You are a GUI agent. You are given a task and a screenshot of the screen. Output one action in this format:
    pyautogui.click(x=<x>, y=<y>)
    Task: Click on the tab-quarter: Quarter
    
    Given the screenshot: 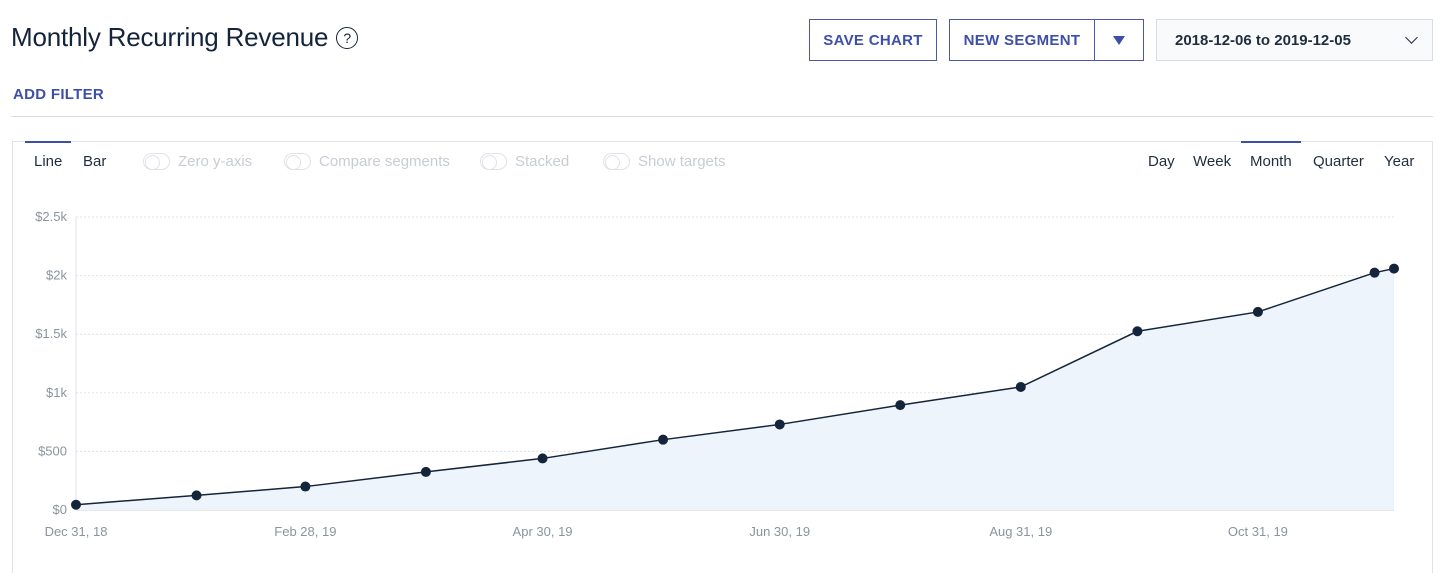 What is the action you would take?
    pyautogui.click(x=1338, y=161)
    